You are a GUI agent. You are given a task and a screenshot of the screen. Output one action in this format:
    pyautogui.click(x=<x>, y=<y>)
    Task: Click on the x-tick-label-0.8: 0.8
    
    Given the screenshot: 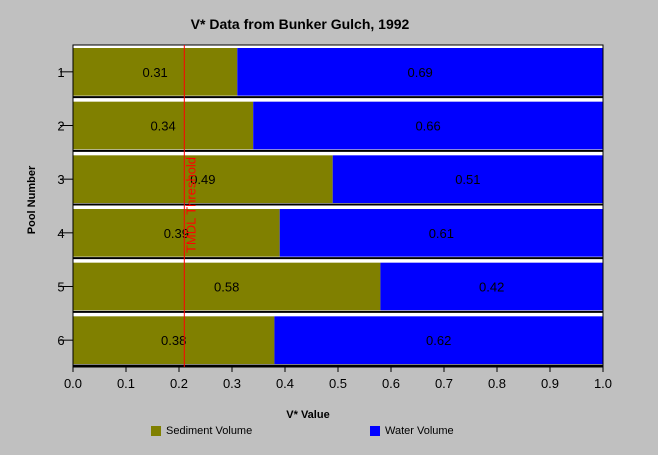 What is the action you would take?
    pyautogui.click(x=497, y=383)
    